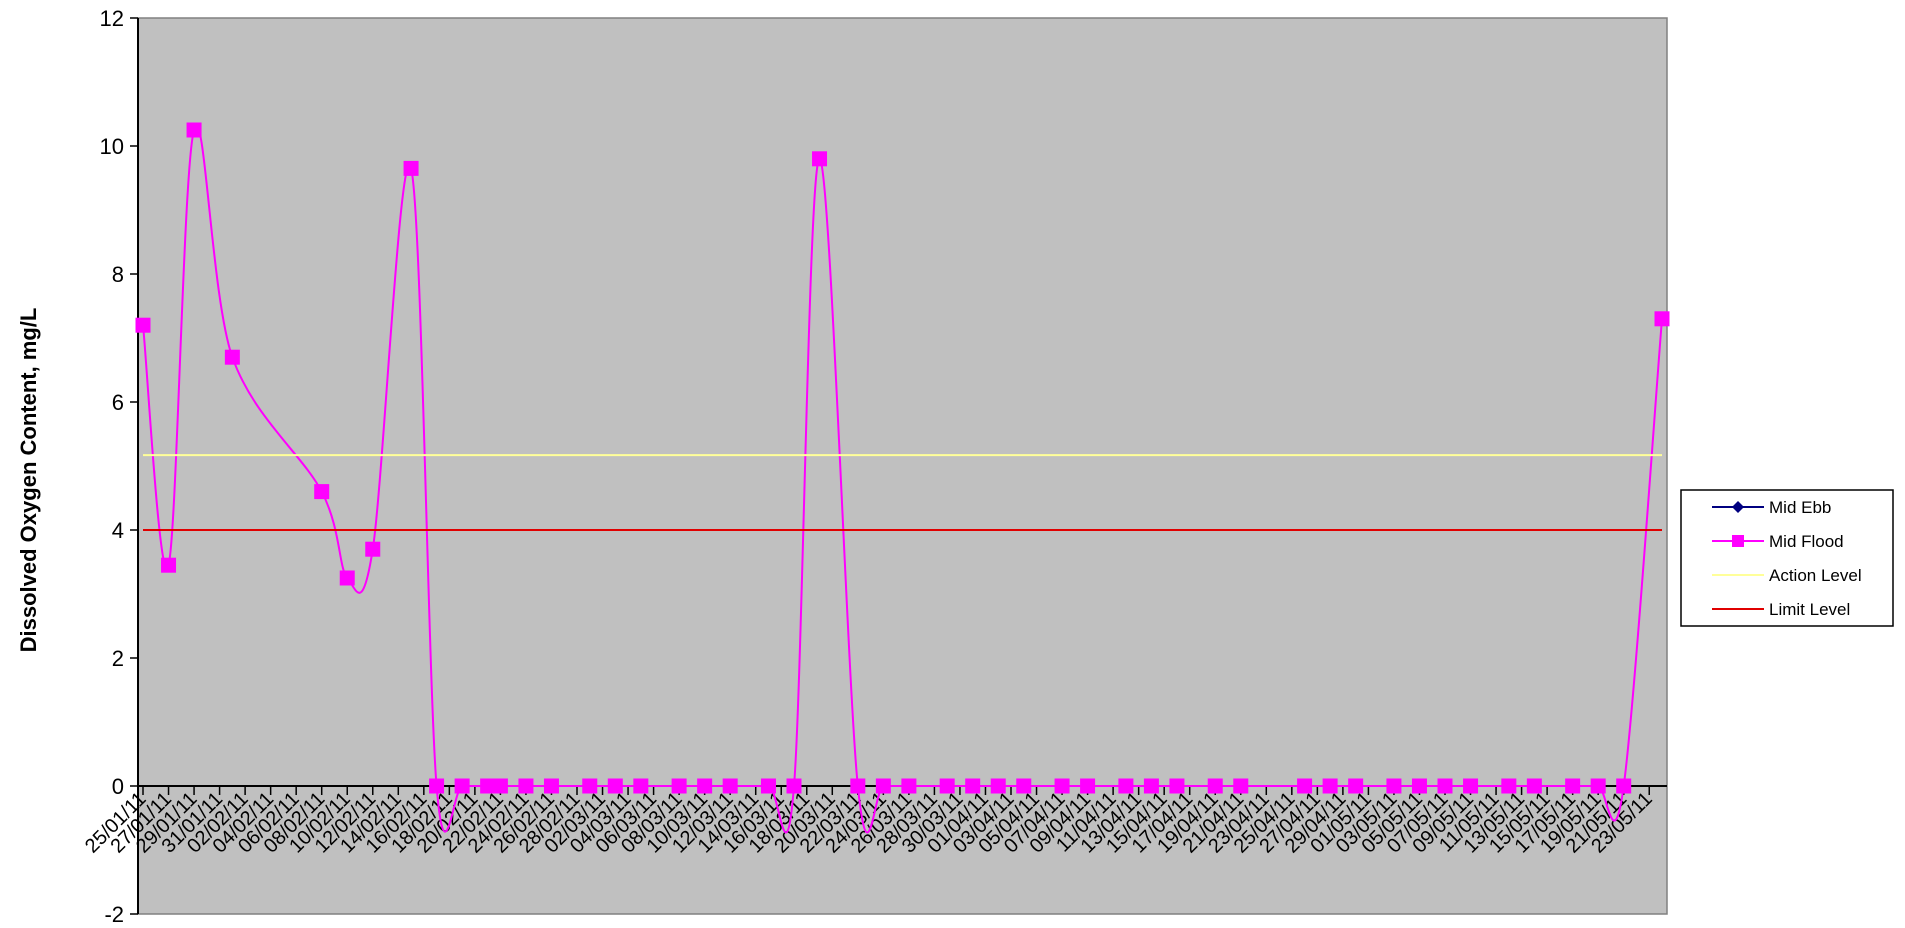  Describe the element at coordinates (114, 914) in the screenshot. I see `y-tick-label: -2` at that location.